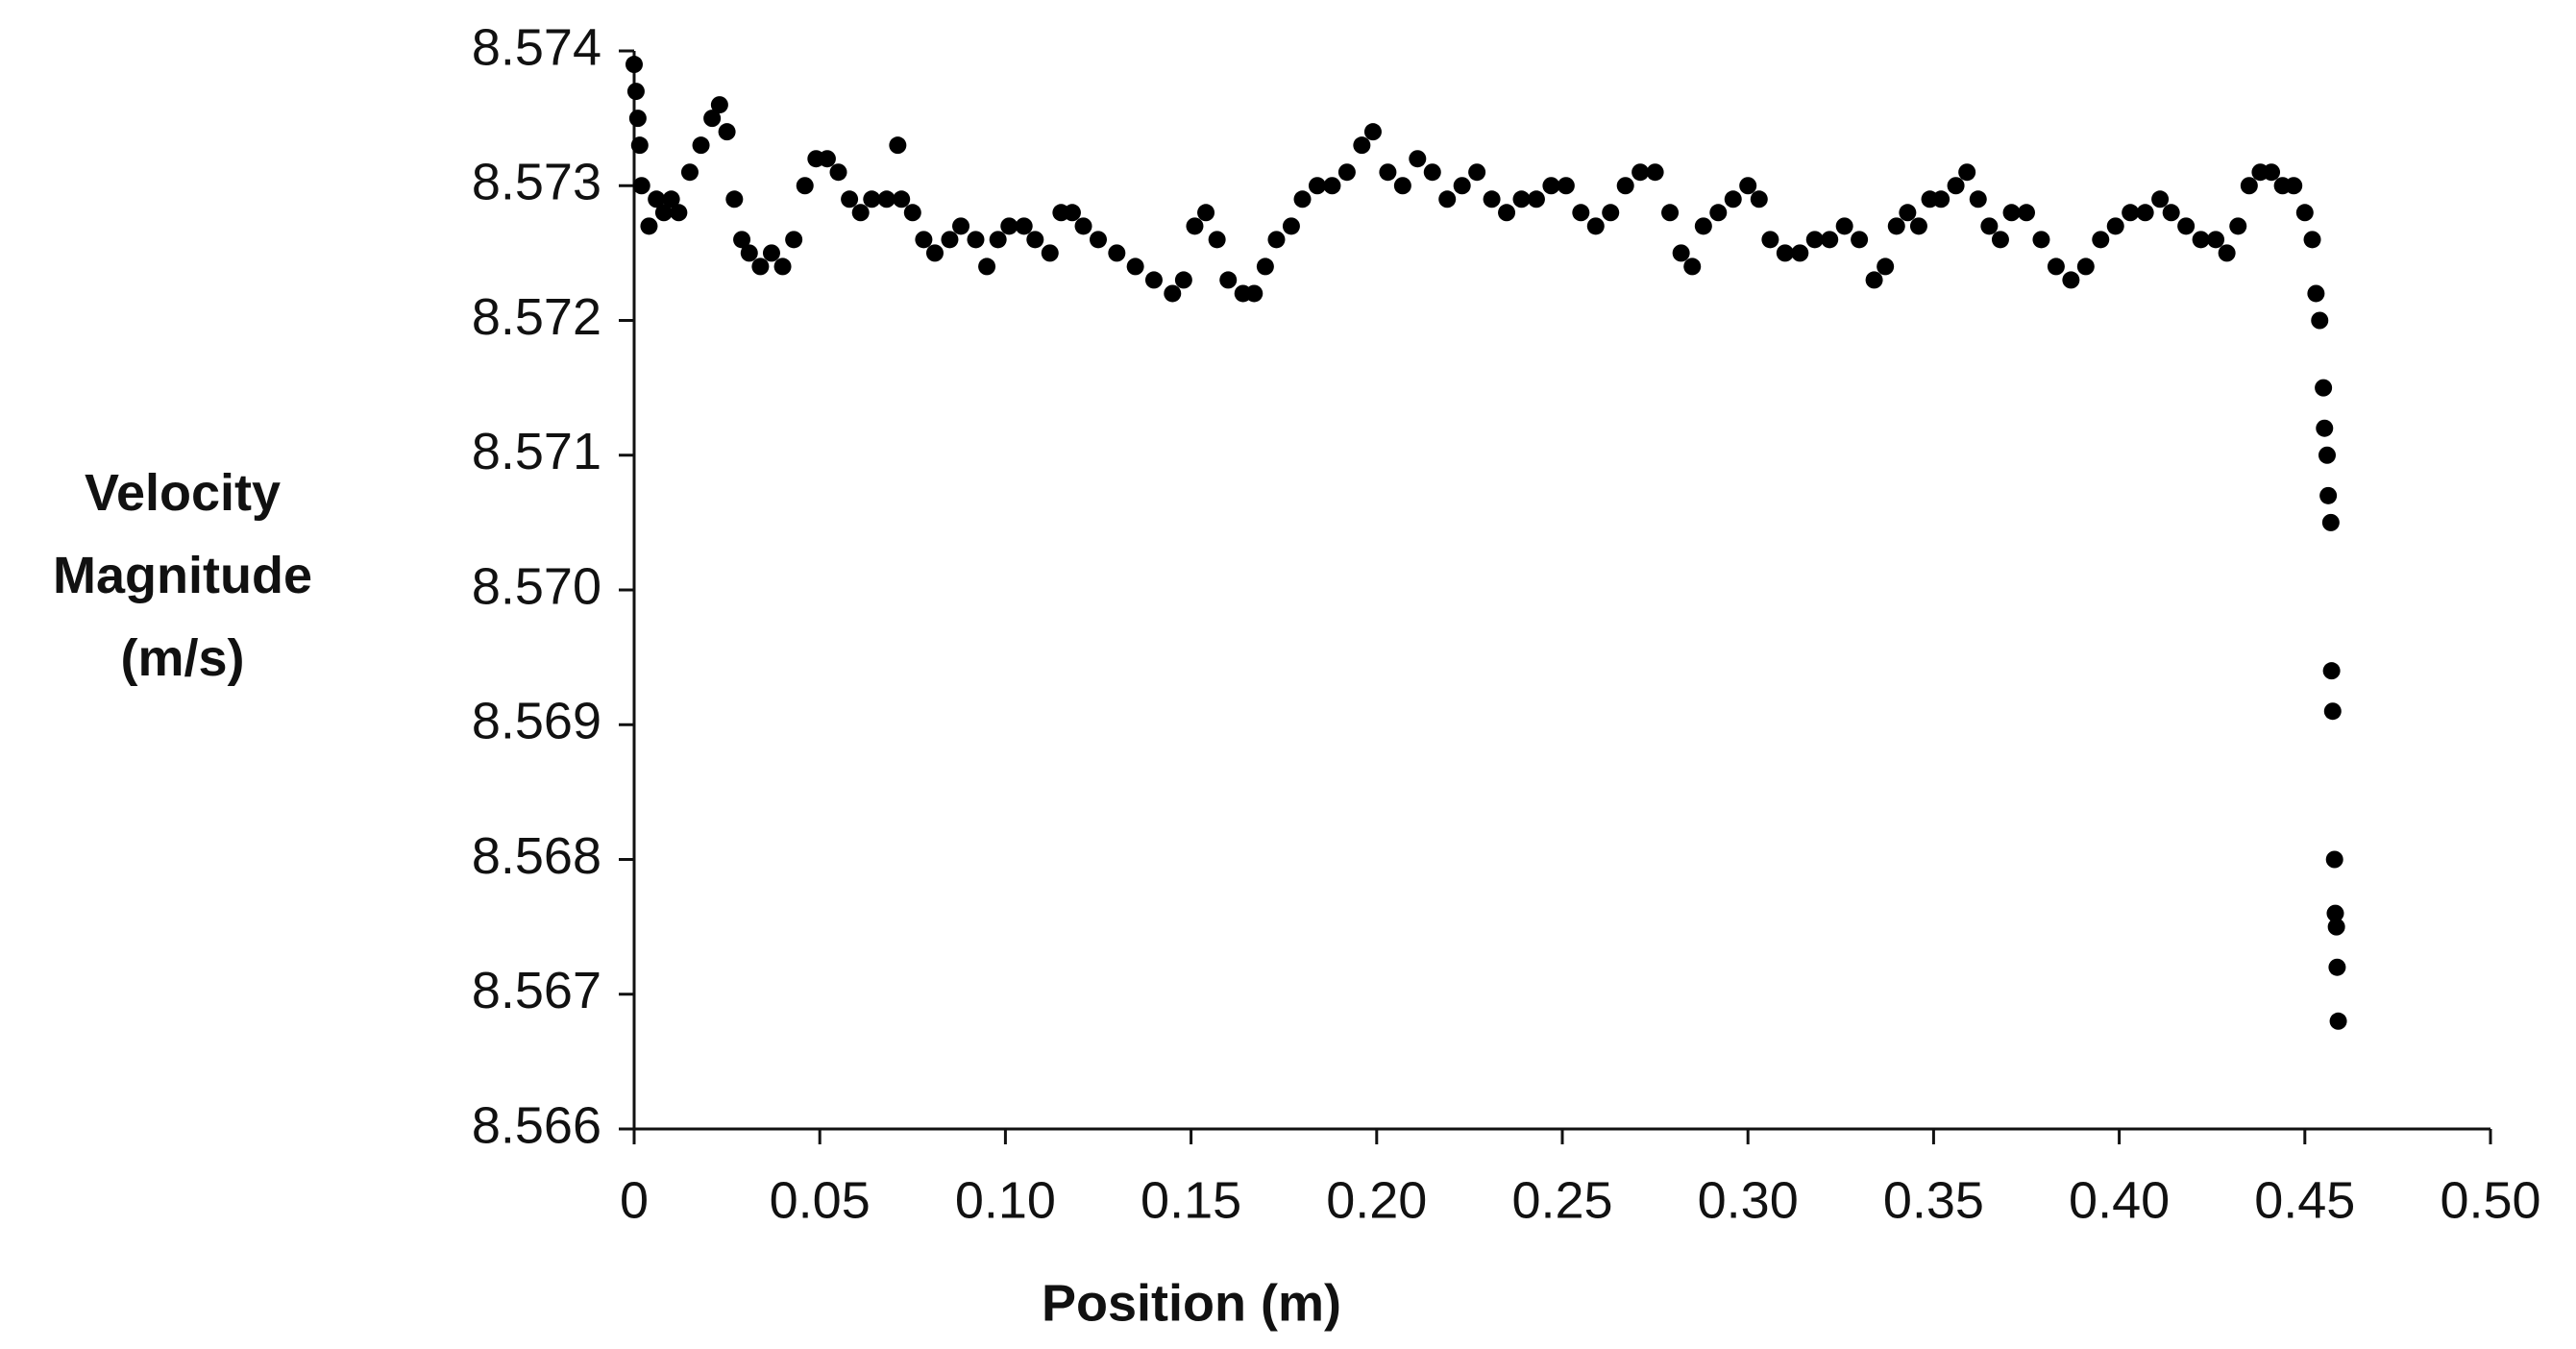 The width and height of the screenshot is (2576, 1349). Describe the element at coordinates (536, 182) in the screenshot. I see `y-tick-label: 8.573` at that location.